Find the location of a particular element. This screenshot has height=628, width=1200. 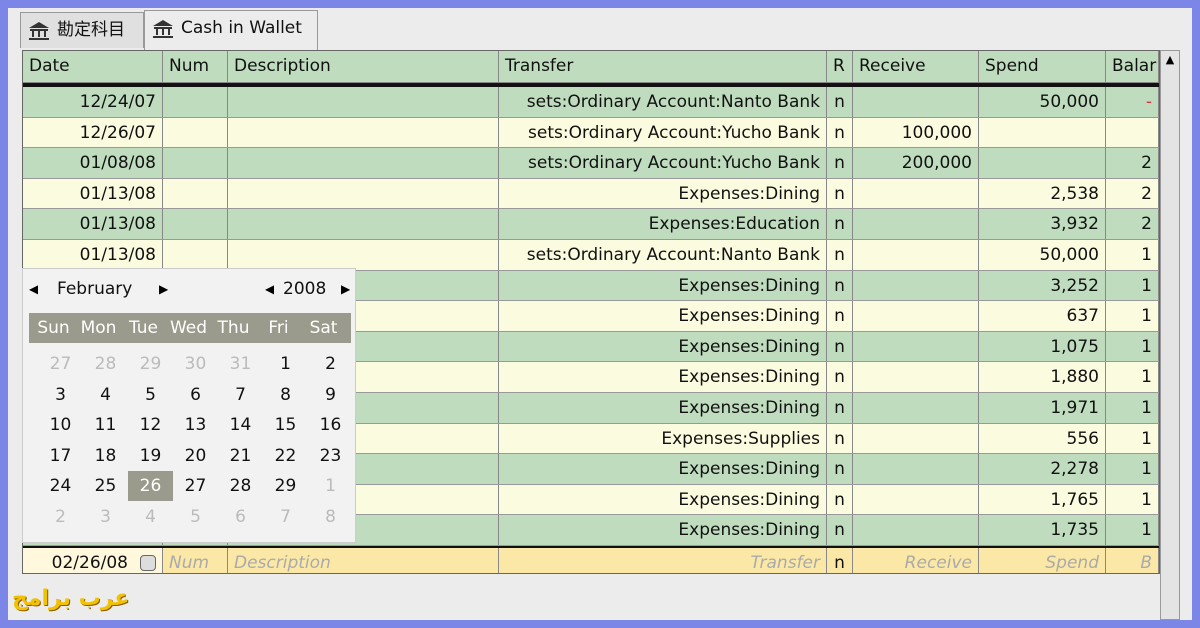

prev-month: ◀ is located at coordinates (34, 289).